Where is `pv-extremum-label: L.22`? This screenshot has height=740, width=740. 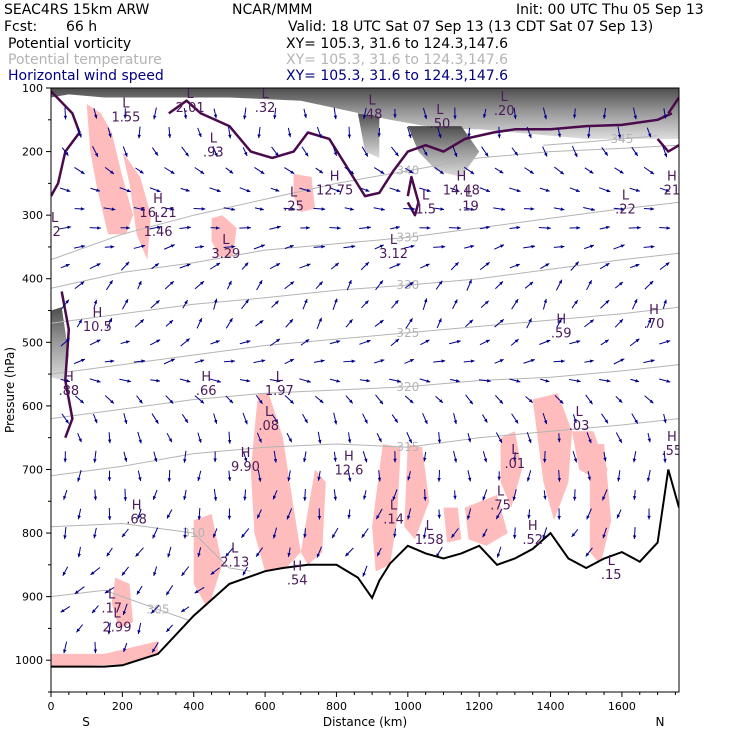
pv-extremum-label: L.22 is located at coordinates (625, 203).